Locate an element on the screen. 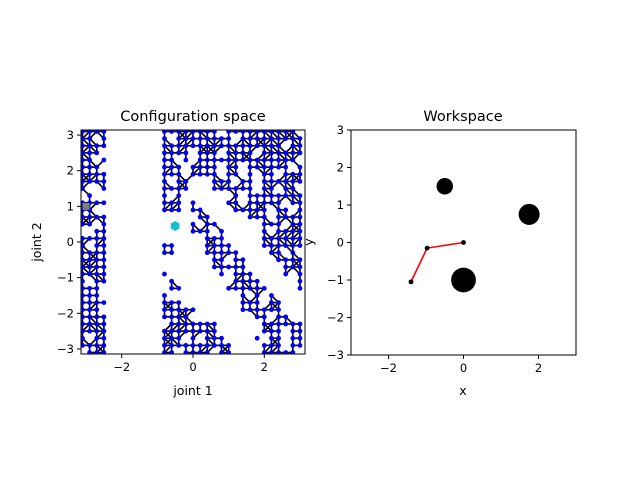 The height and width of the screenshot is (484, 640). cspace-x-ticks: −2 0 2 is located at coordinates (190, 364).